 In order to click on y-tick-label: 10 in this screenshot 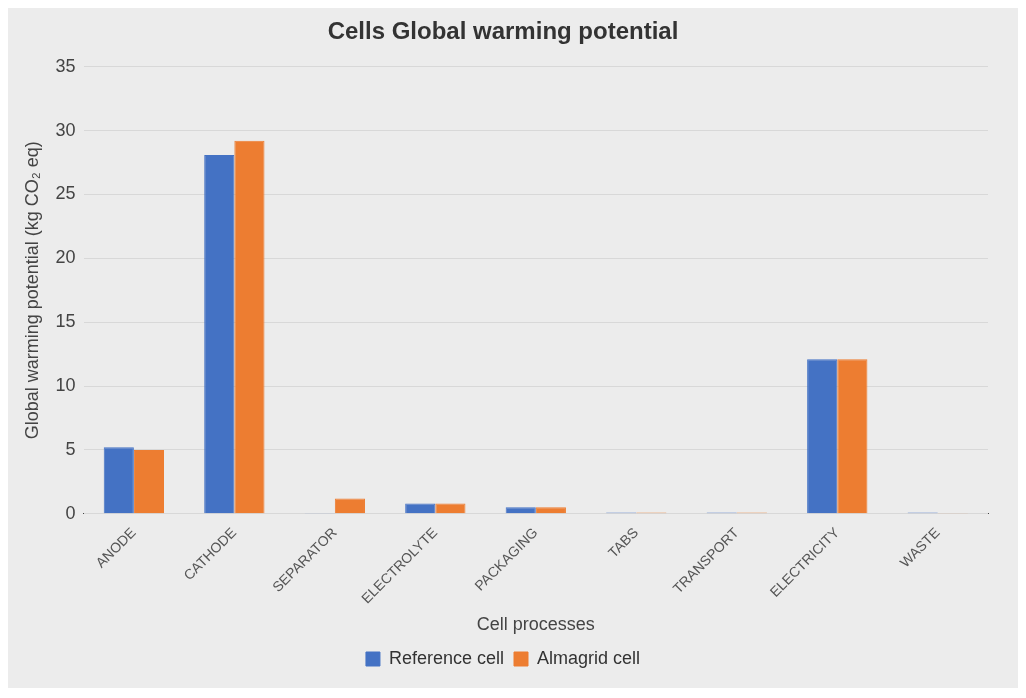, I will do `click(65, 385)`.